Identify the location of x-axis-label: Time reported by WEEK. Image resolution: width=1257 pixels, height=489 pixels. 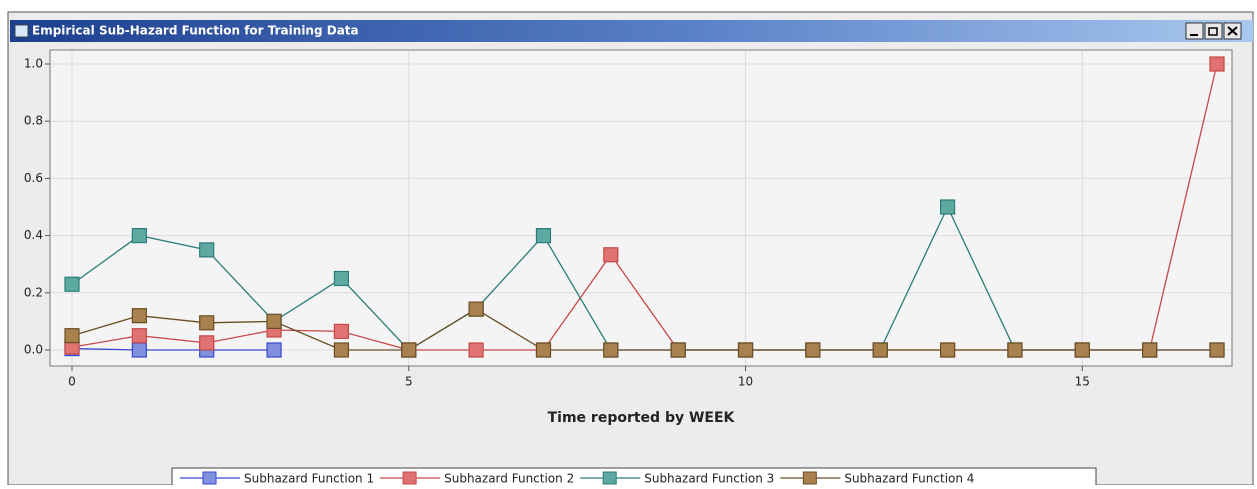
(642, 418).